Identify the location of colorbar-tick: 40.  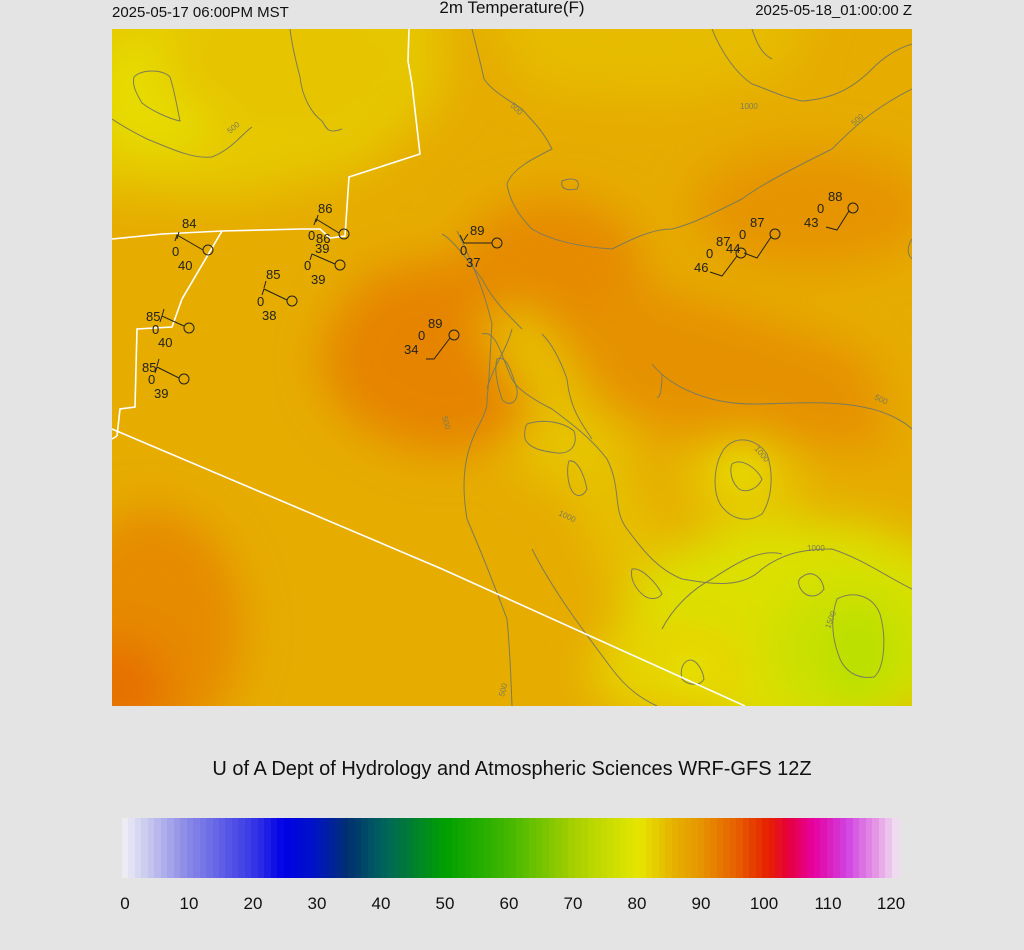
(381, 903).